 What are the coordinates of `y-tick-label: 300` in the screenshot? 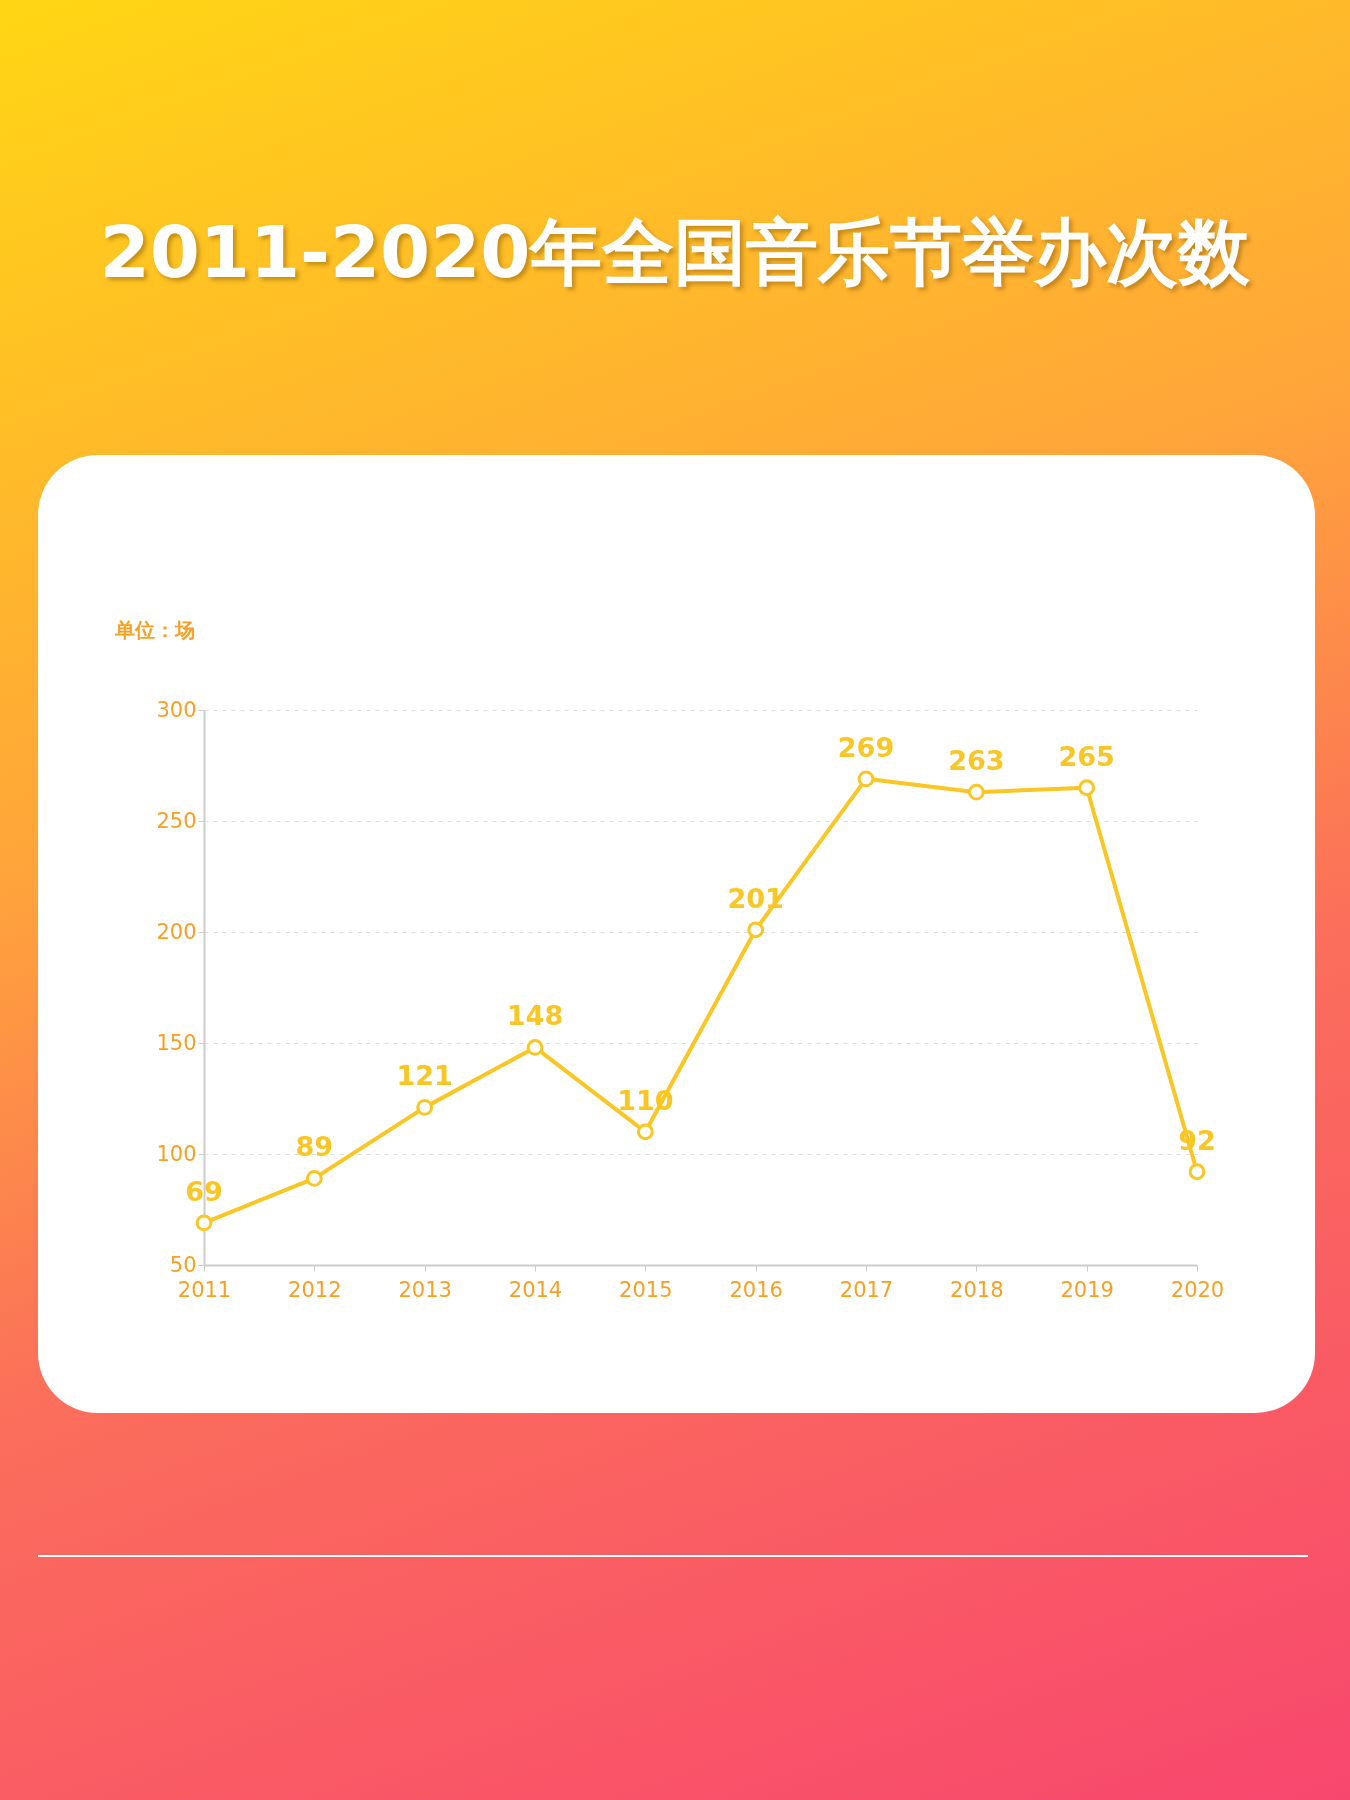 It's located at (176, 709).